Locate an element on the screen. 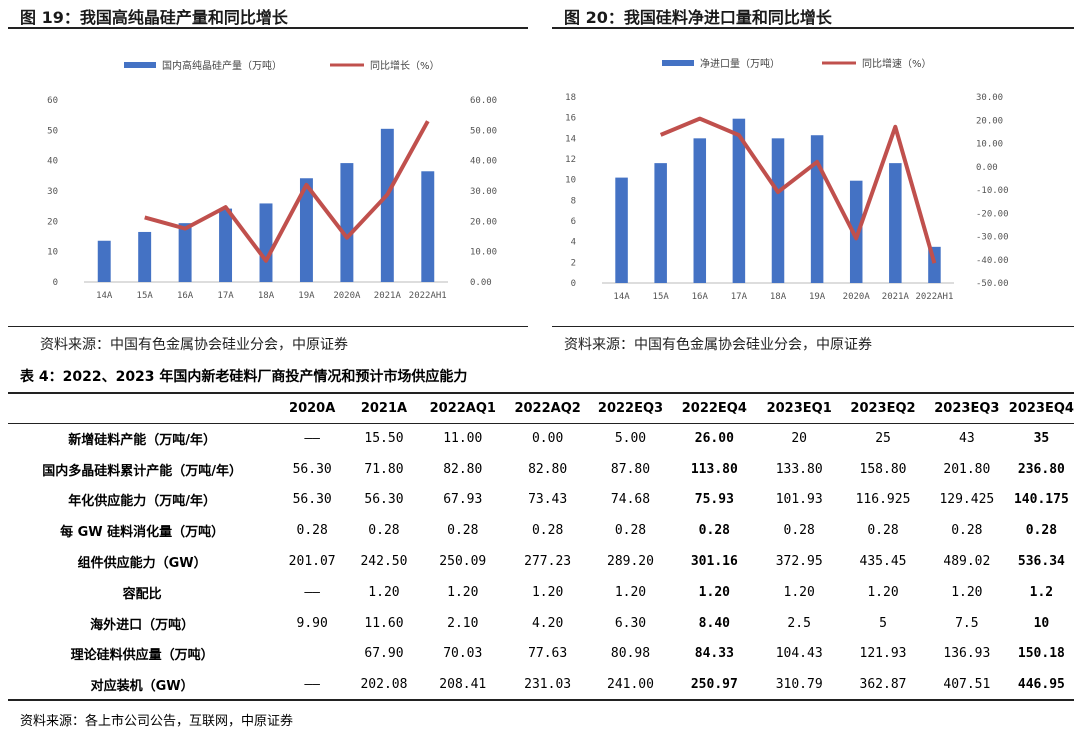 This screenshot has height=736, width=1080. table-cell: 73.43 is located at coordinates (548, 500).